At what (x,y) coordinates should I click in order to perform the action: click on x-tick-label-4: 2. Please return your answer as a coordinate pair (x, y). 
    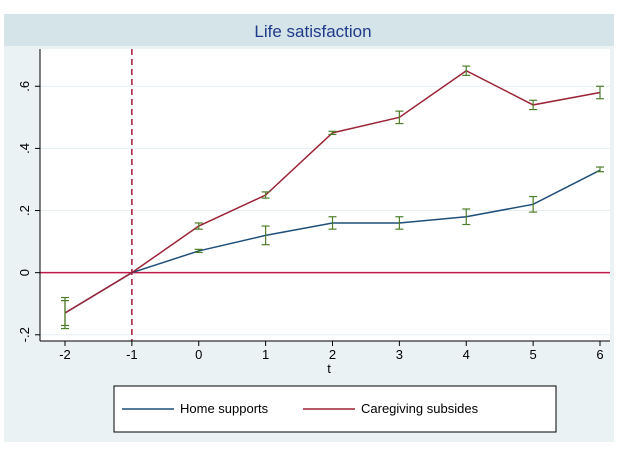
    Looking at the image, I should click on (332, 354).